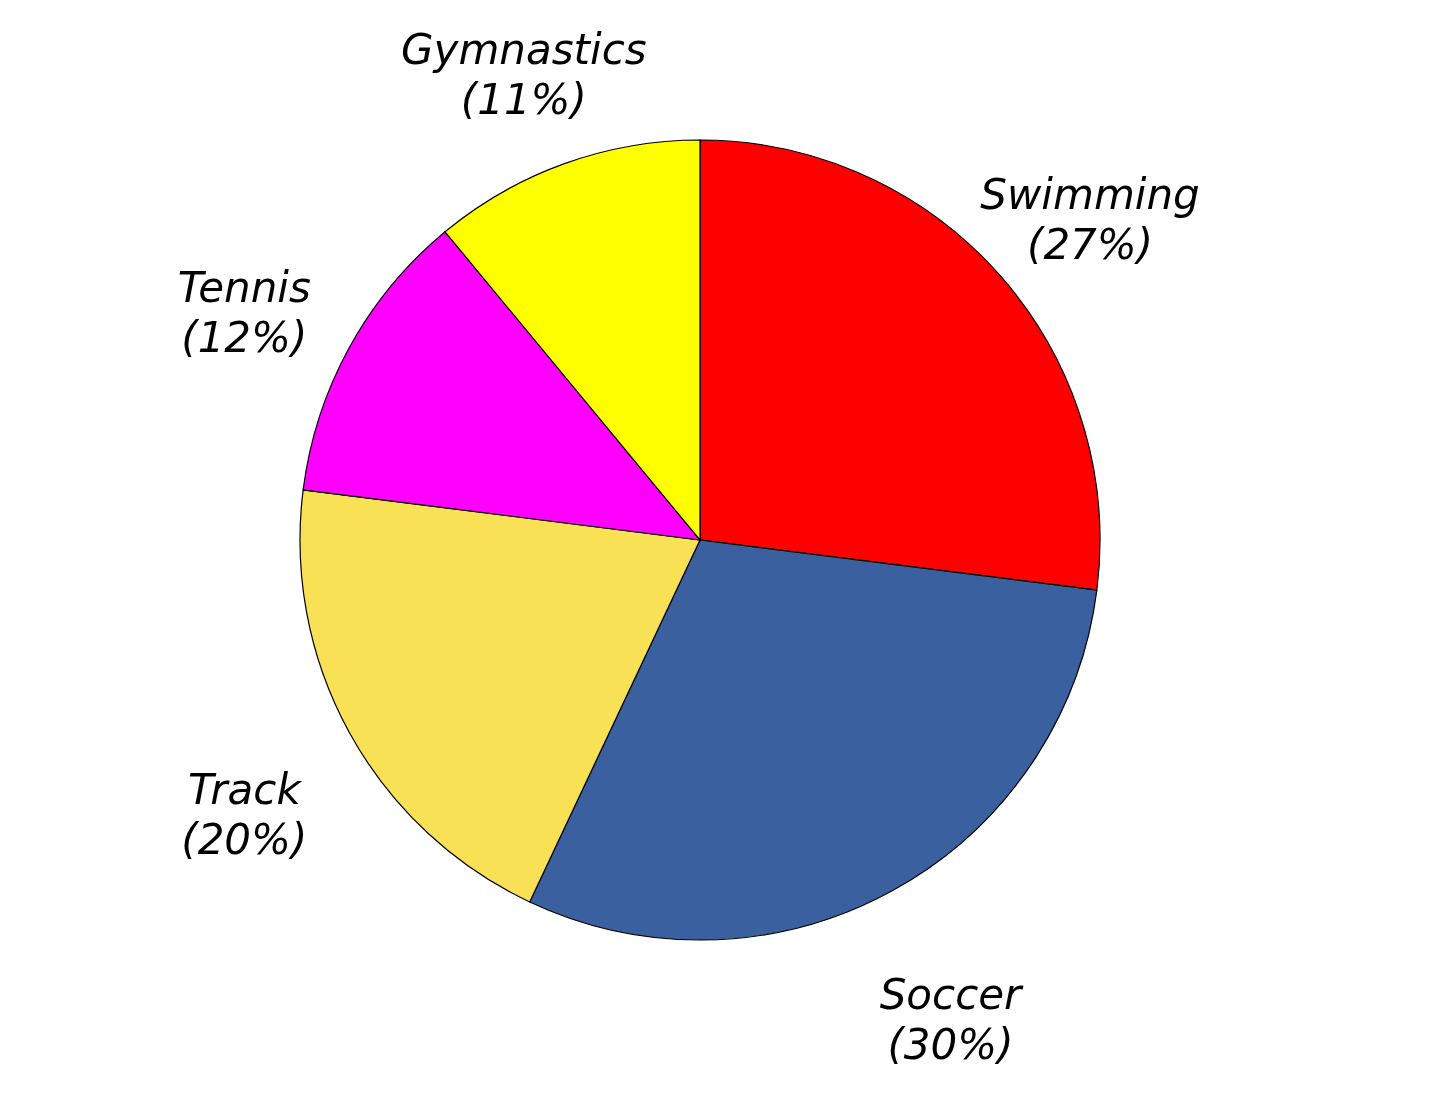 This screenshot has width=1440, height=1107. I want to click on data-label: (12%), so click(244, 338).